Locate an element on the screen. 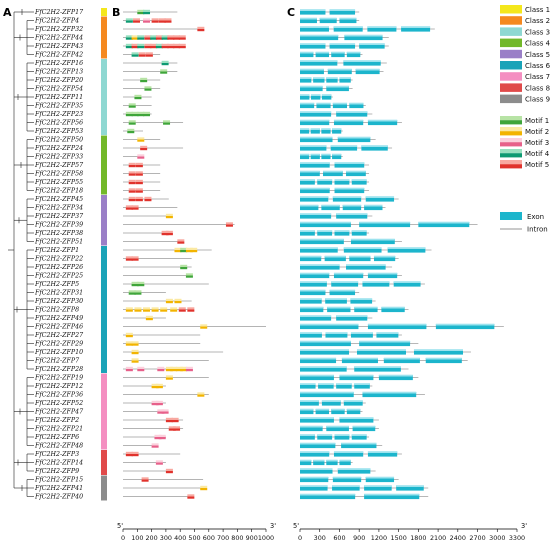  legend-motif-label: Motif 4 is located at coordinates (537, 154).